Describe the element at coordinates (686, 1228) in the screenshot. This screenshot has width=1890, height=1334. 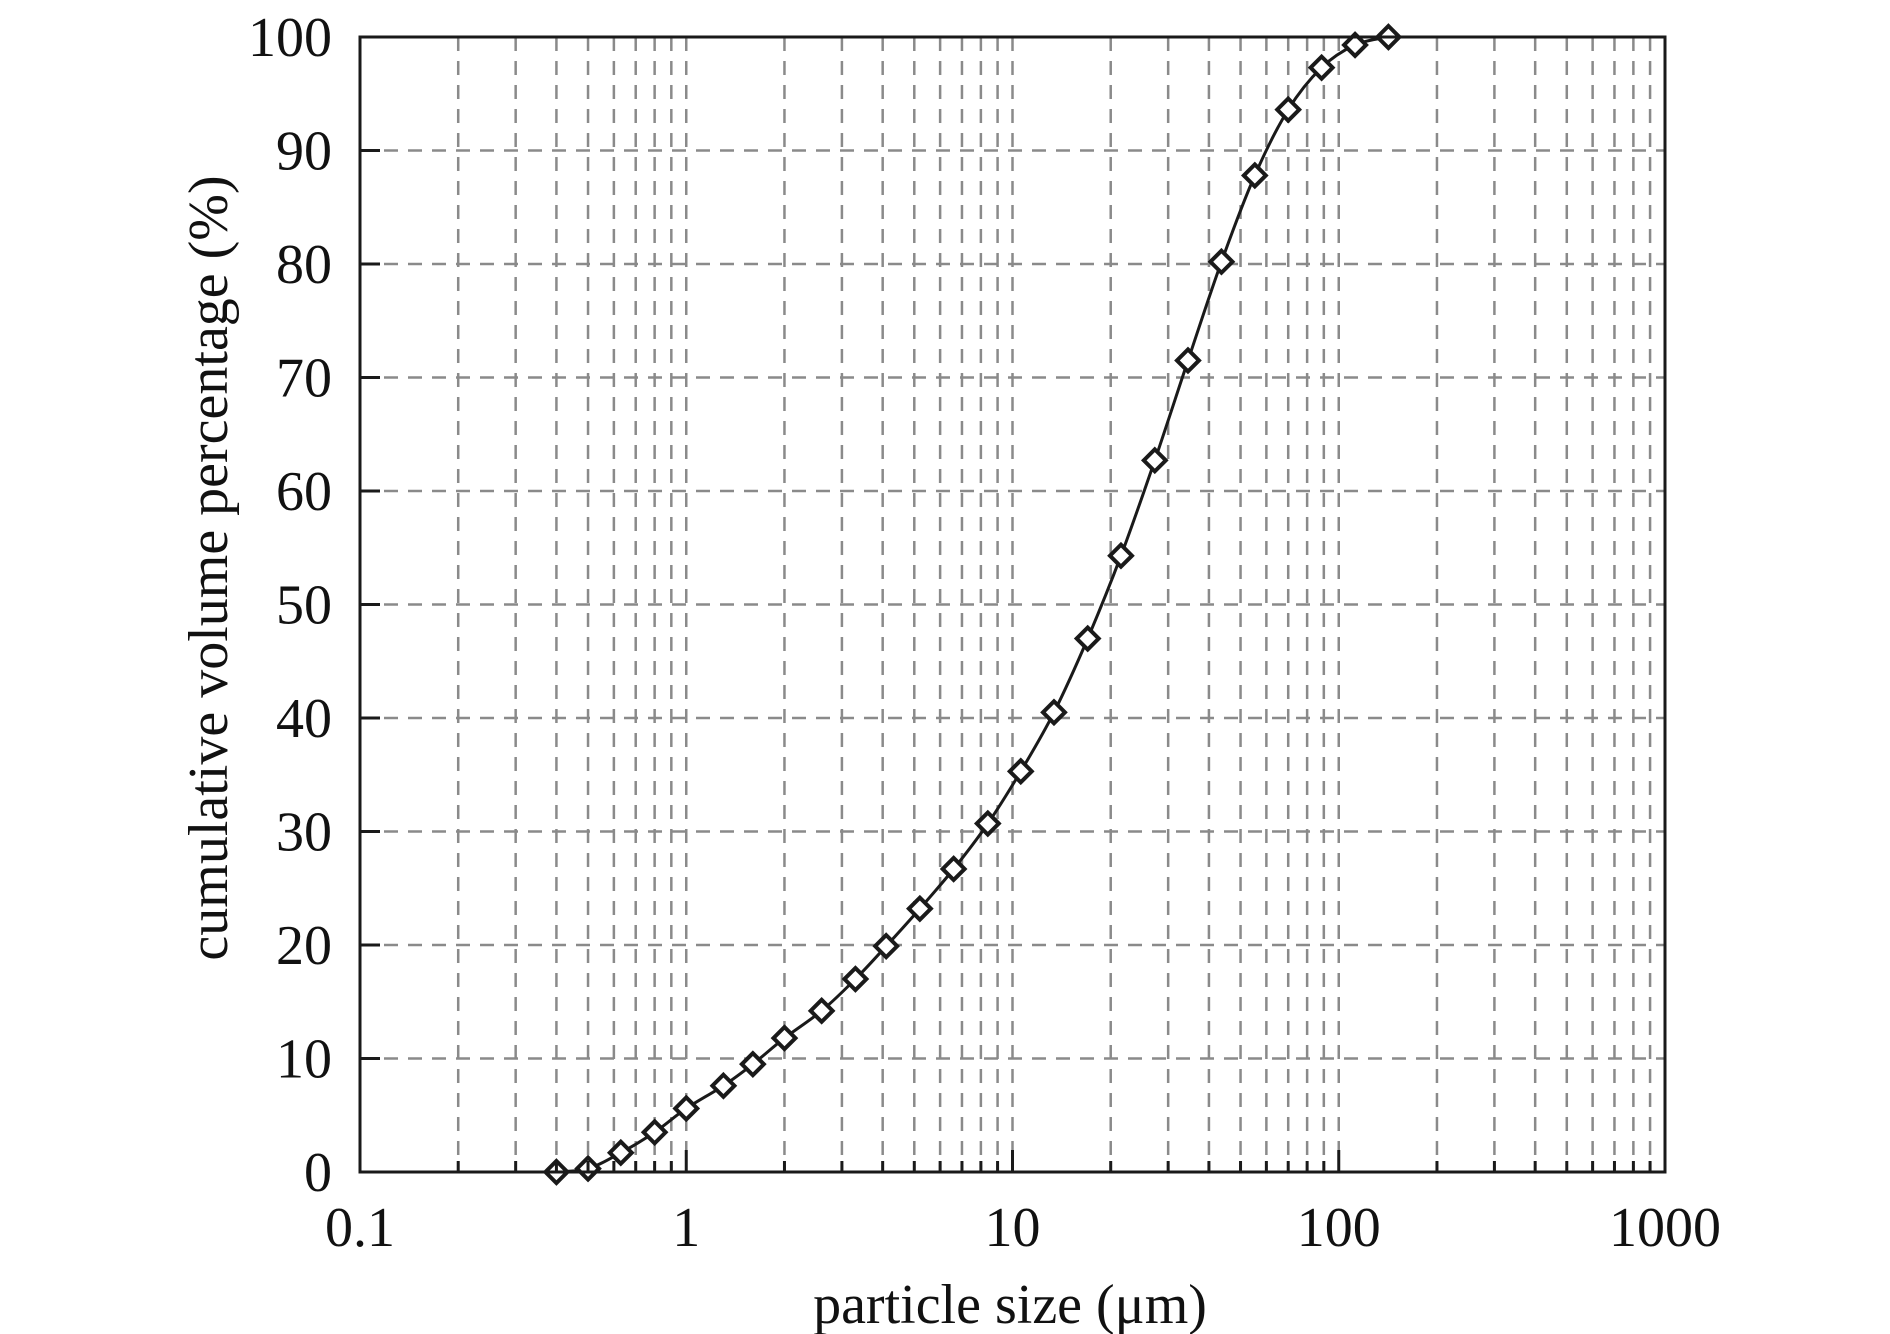
I see `x-tick-label: 1` at that location.